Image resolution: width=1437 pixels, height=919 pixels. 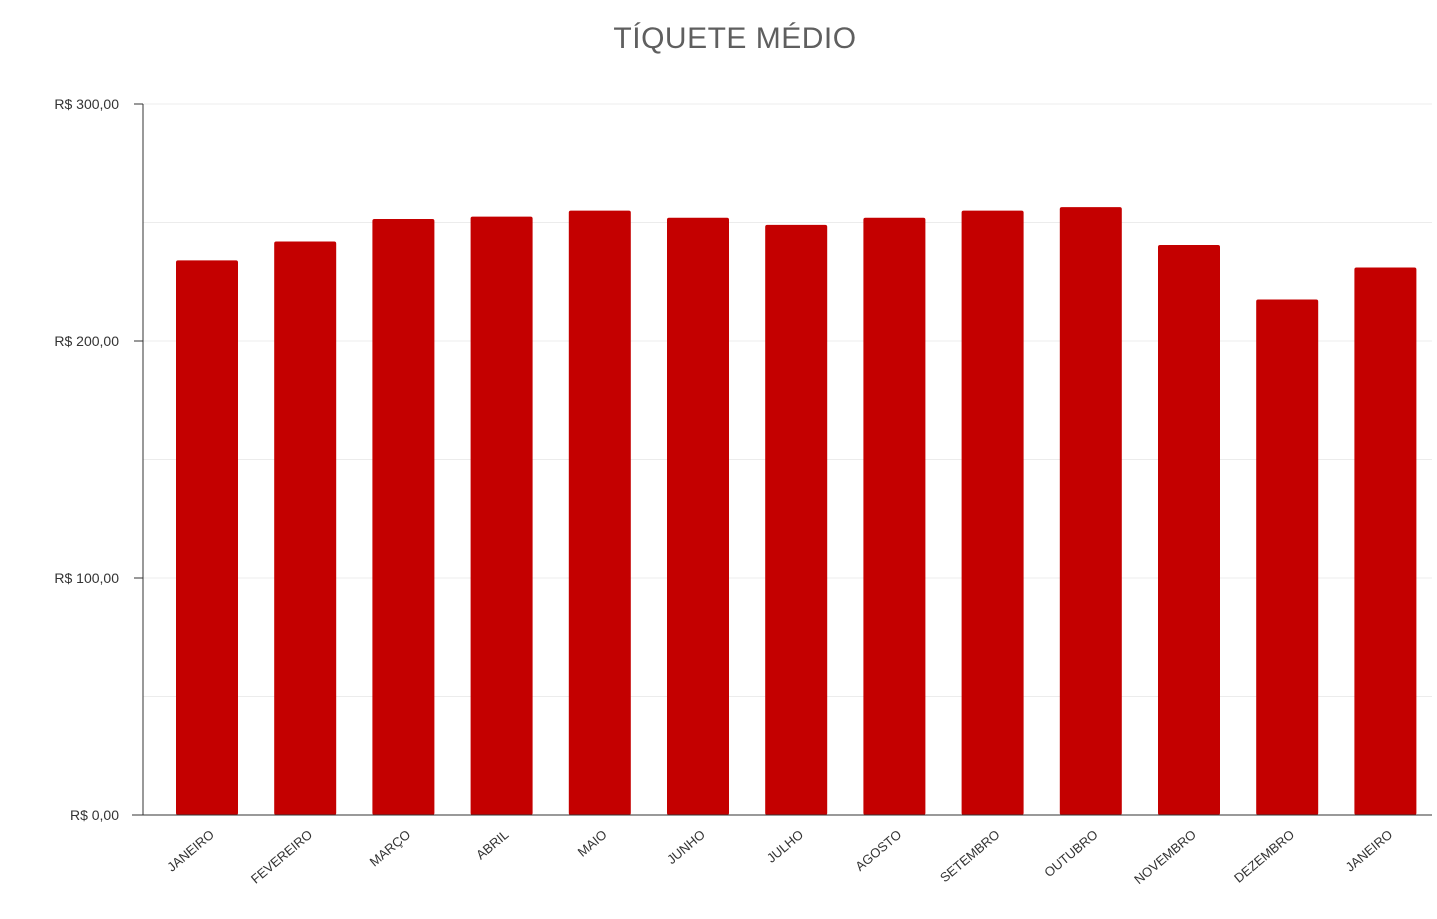 I want to click on y-axis-ticks: R$ 0,00 R$ 100,00 R$ 200,00 R$ 300,00, so click(x=98, y=459).